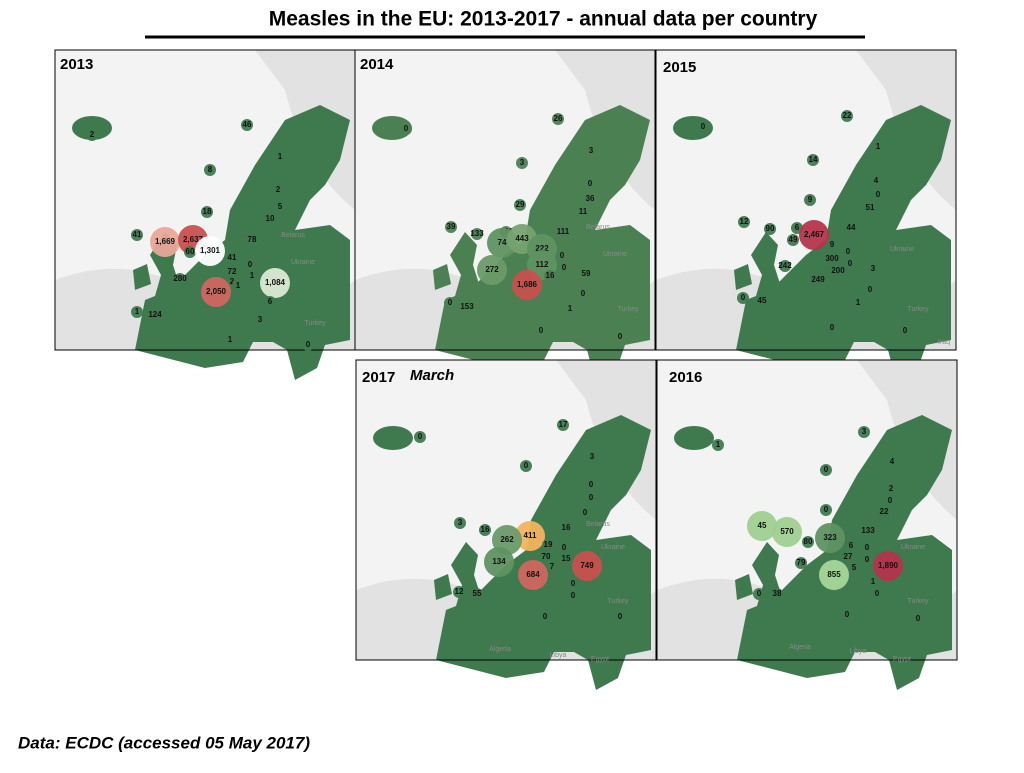 This screenshot has height=773, width=1024. I want to click on place-name: Algeria, so click(500, 649).